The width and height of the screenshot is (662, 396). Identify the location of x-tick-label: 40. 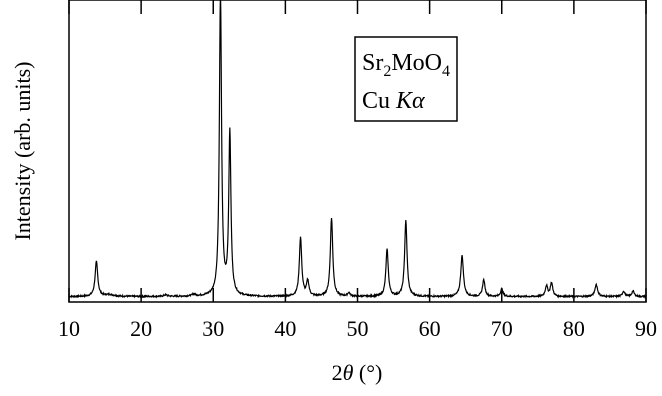
(285, 328).